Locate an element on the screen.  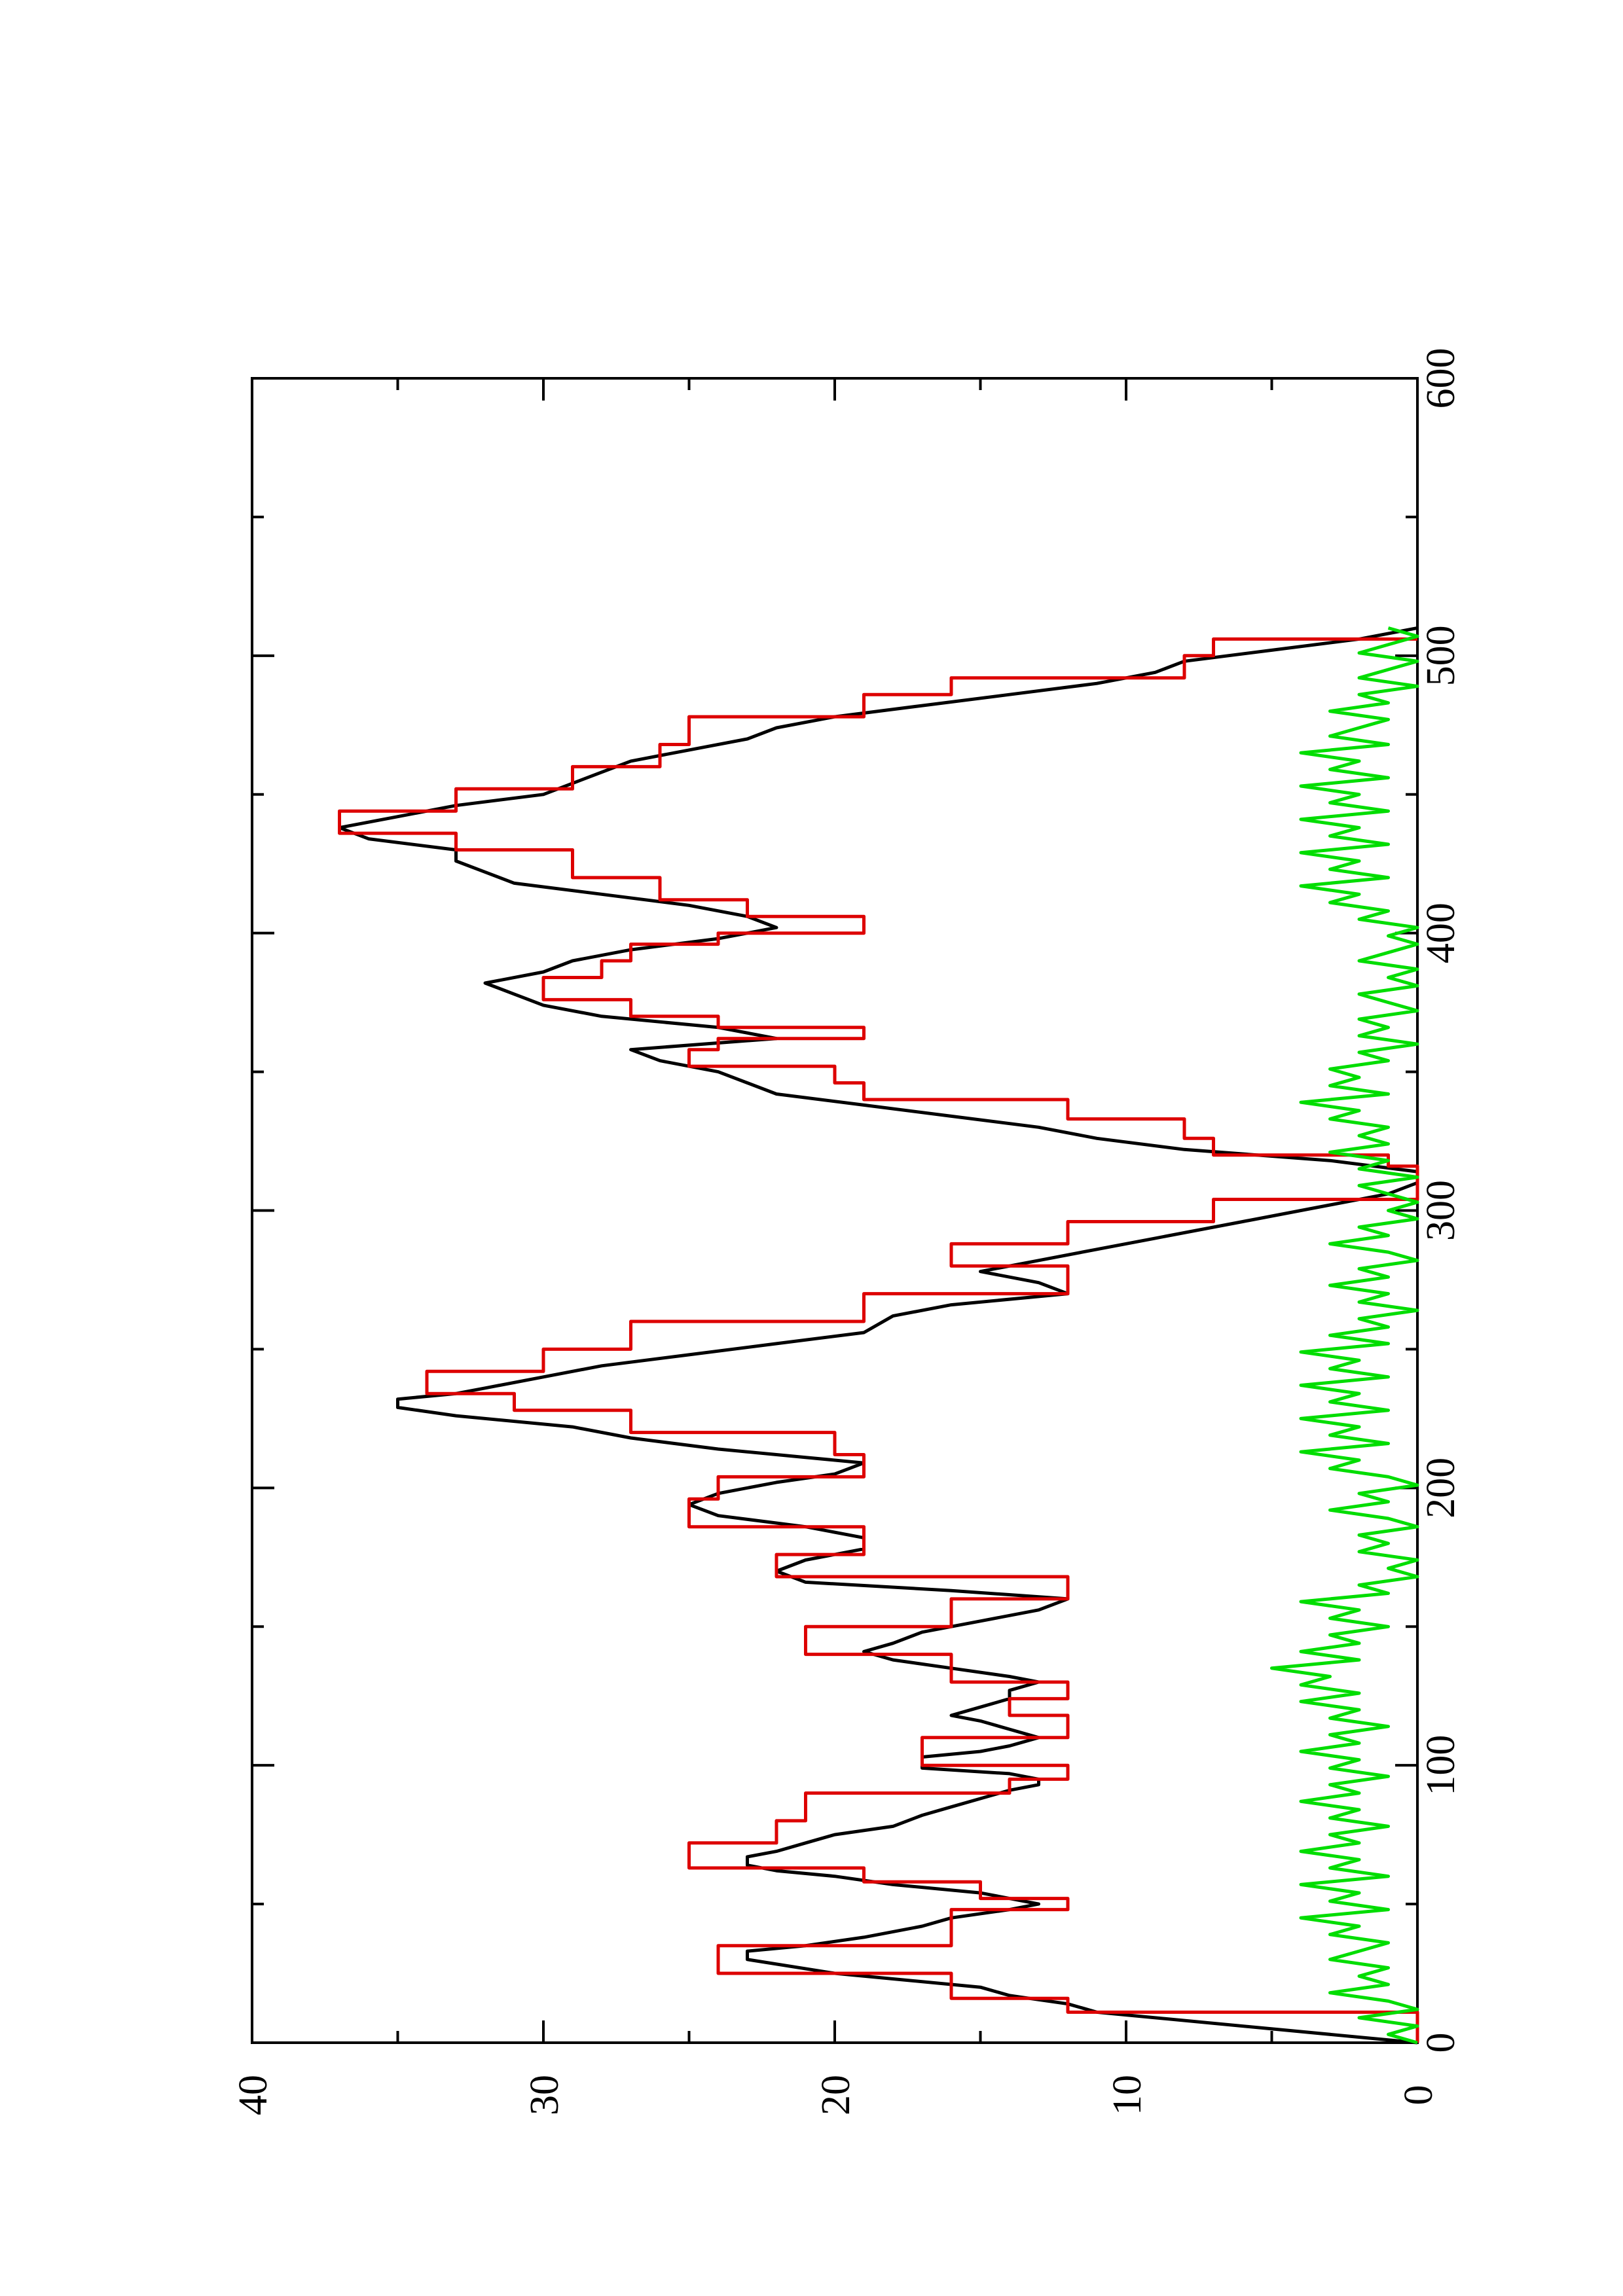
y-tick-label: 10 is located at coordinates (1127, 2095).